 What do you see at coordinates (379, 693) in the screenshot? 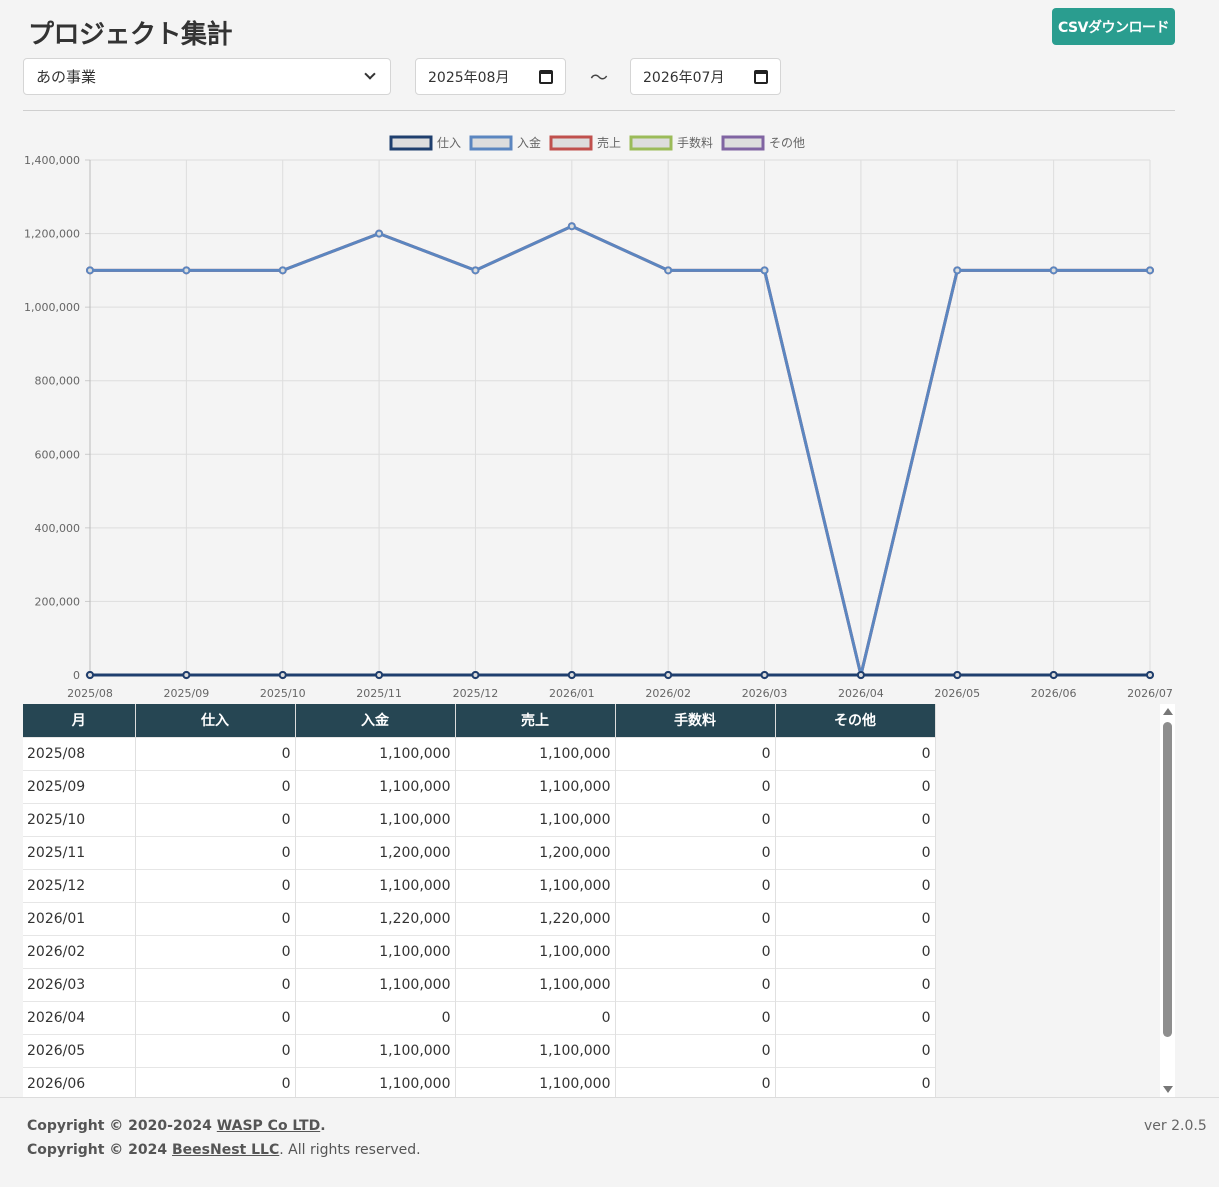
I see `x-tick-label: 2025/11` at bounding box center [379, 693].